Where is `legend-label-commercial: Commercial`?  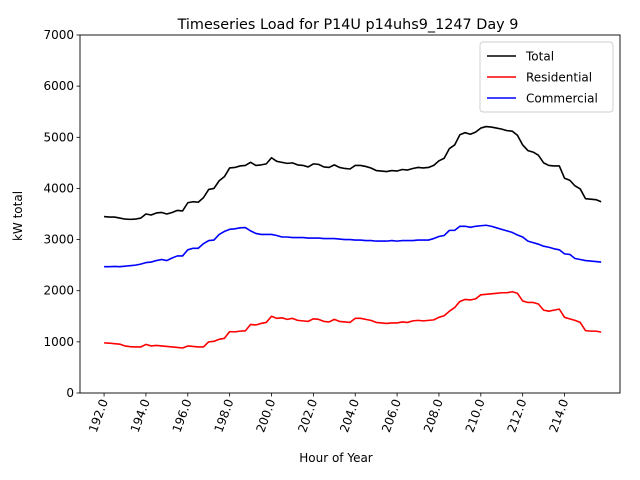
legend-label-commercial: Commercial is located at coordinates (562, 99).